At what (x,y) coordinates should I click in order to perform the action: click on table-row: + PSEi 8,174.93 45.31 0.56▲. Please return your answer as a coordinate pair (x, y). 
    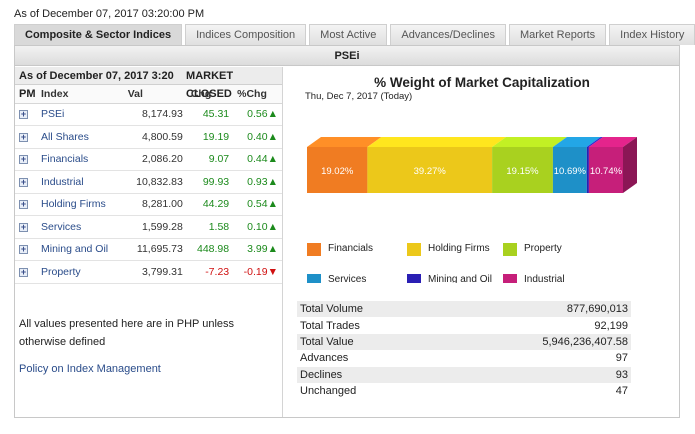
    Looking at the image, I should click on (148, 114).